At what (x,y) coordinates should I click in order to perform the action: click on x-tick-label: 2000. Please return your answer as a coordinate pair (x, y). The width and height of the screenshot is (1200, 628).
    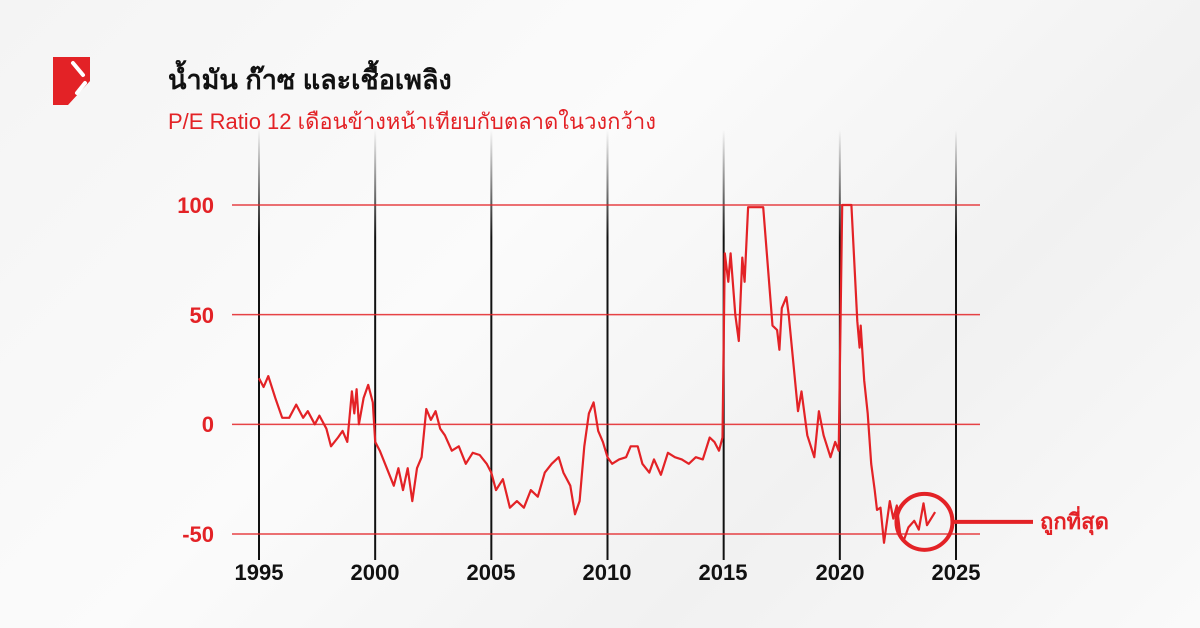
    Looking at the image, I should click on (375, 572).